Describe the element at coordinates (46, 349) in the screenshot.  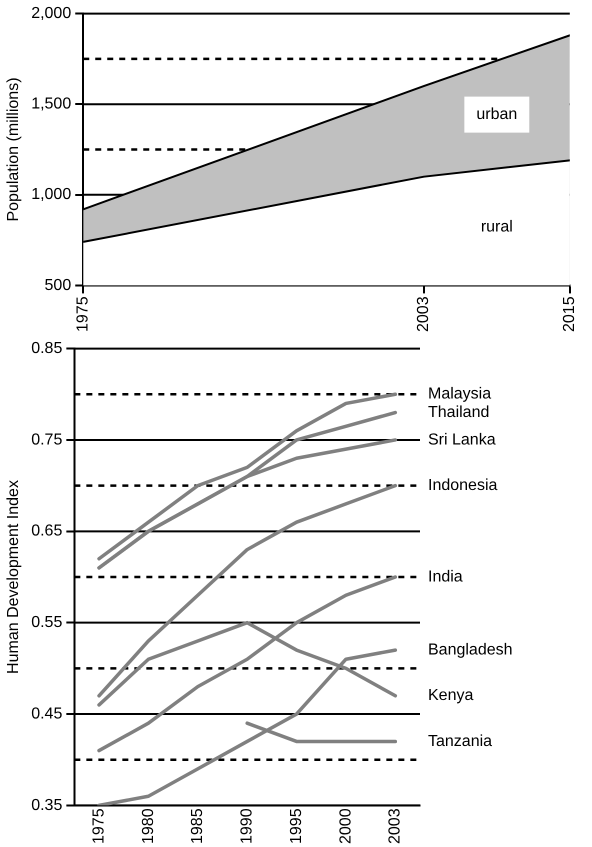
I see `y-tick-label: 0.85` at that location.